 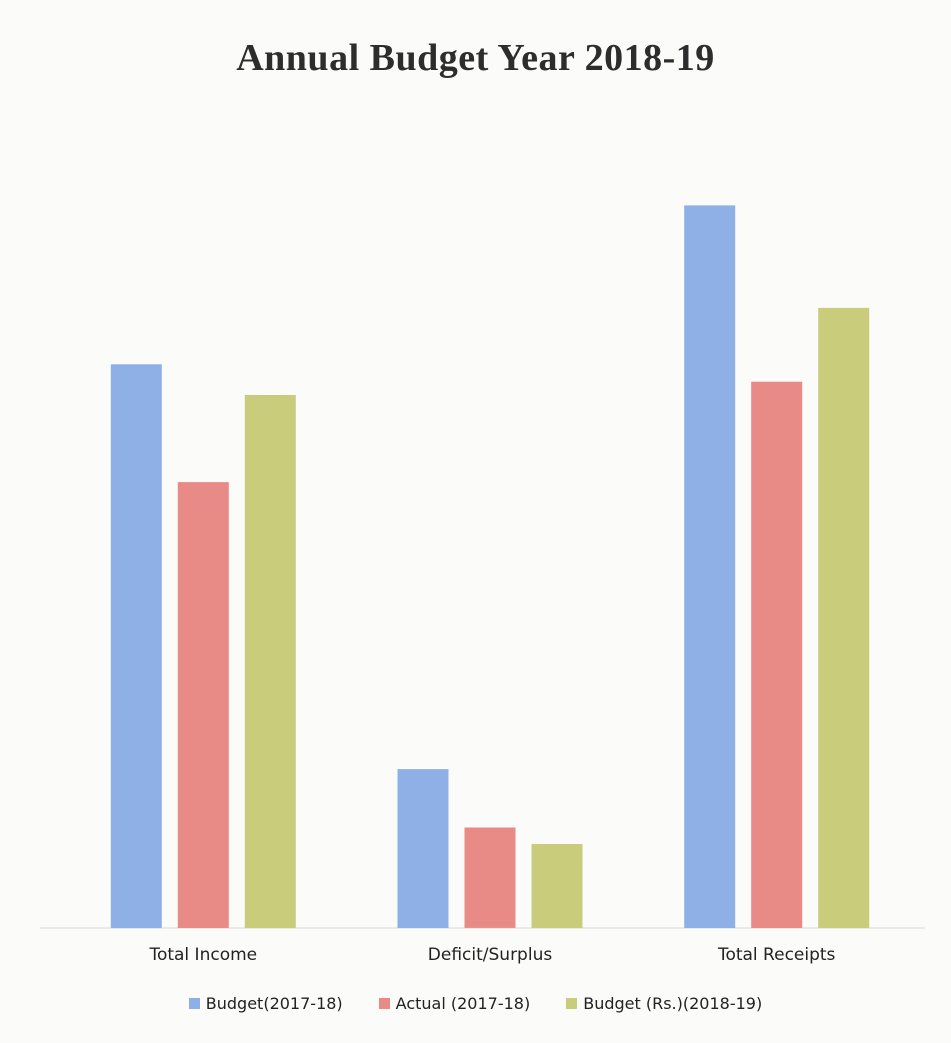 What do you see at coordinates (475, 58) in the screenshot?
I see `chart-title: Annual Budget Year 2018-19` at bounding box center [475, 58].